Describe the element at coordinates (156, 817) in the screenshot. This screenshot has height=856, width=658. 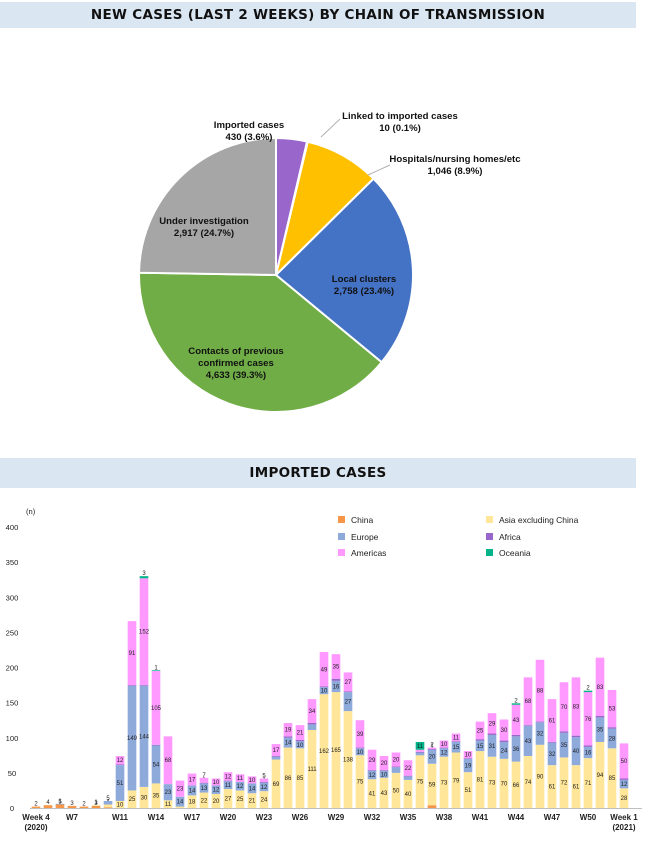
I see `x-tick-label: W14` at that location.